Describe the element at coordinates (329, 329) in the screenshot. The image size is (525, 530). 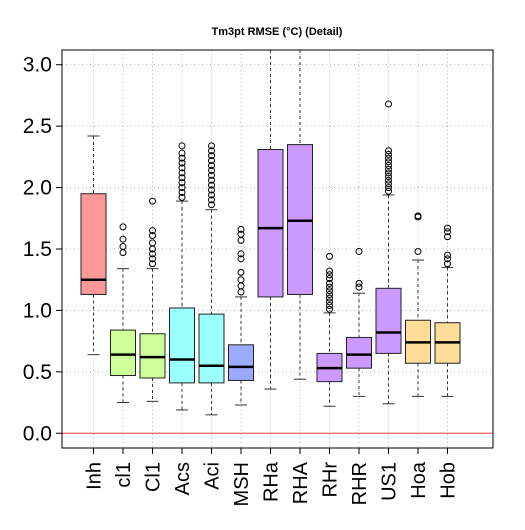
I see `box-rhr` at that location.